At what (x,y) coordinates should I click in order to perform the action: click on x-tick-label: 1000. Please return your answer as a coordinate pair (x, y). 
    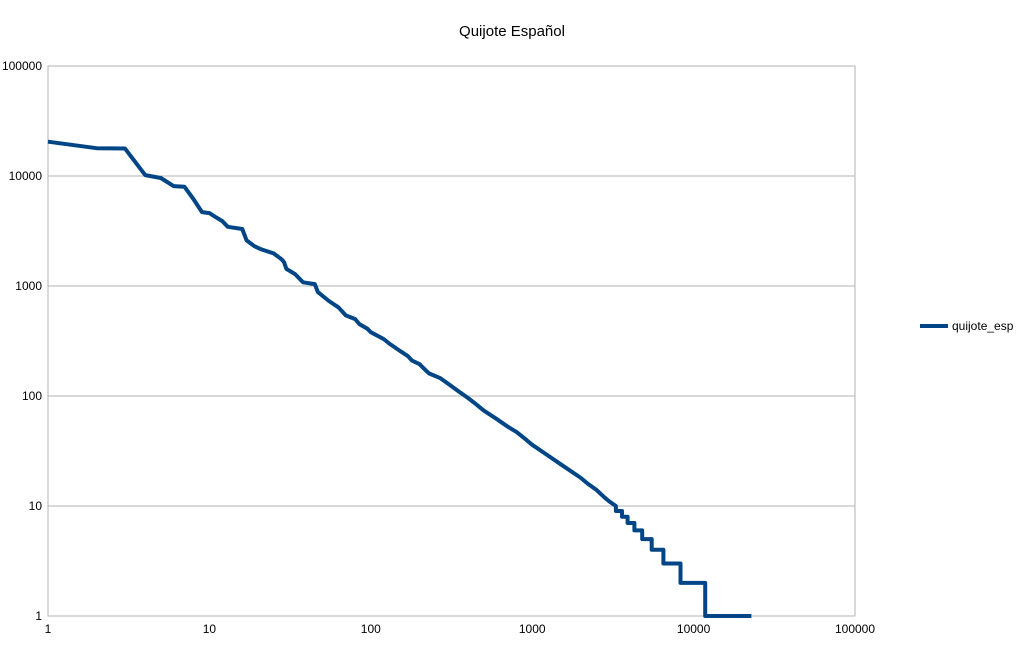
    Looking at the image, I should click on (532, 629).